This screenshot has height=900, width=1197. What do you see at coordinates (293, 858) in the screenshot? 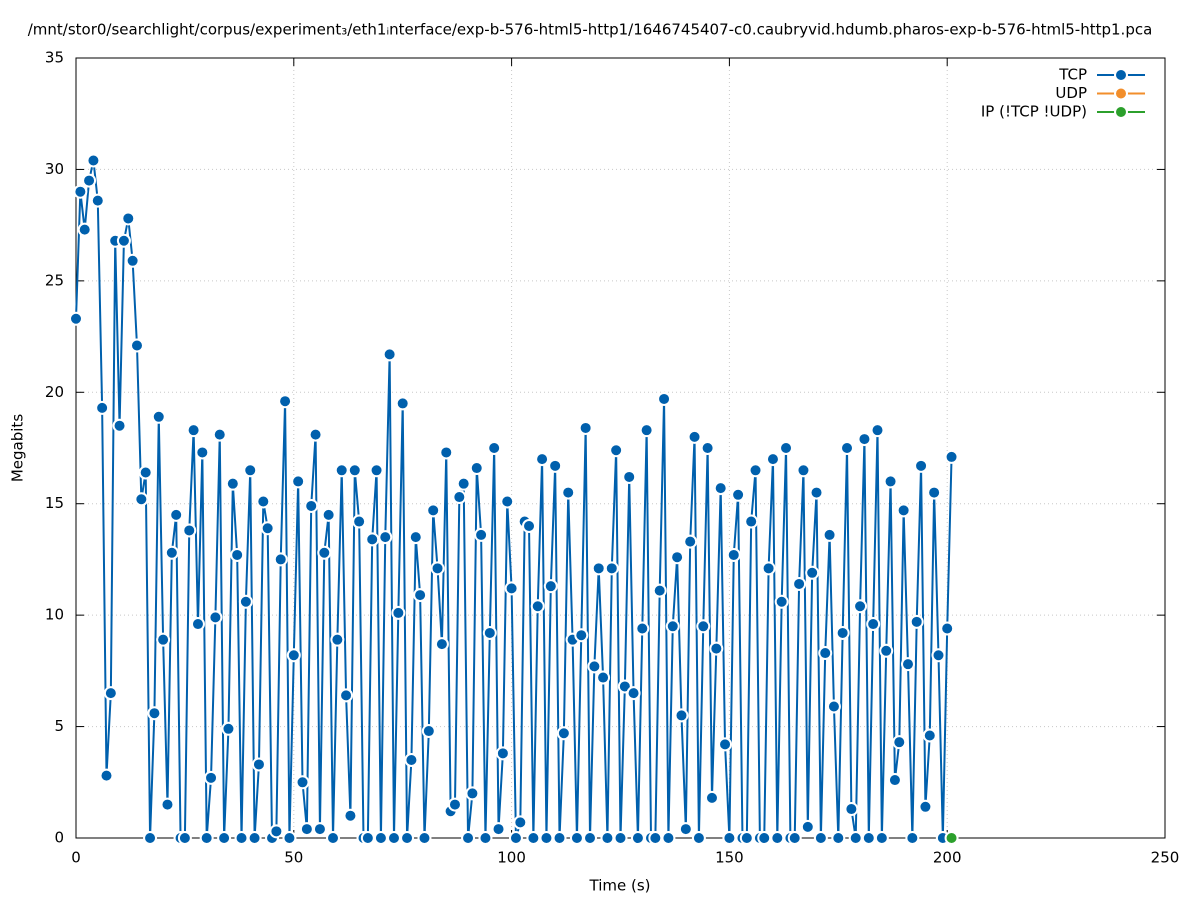
I see `x-tick-label: 50` at bounding box center [293, 858].